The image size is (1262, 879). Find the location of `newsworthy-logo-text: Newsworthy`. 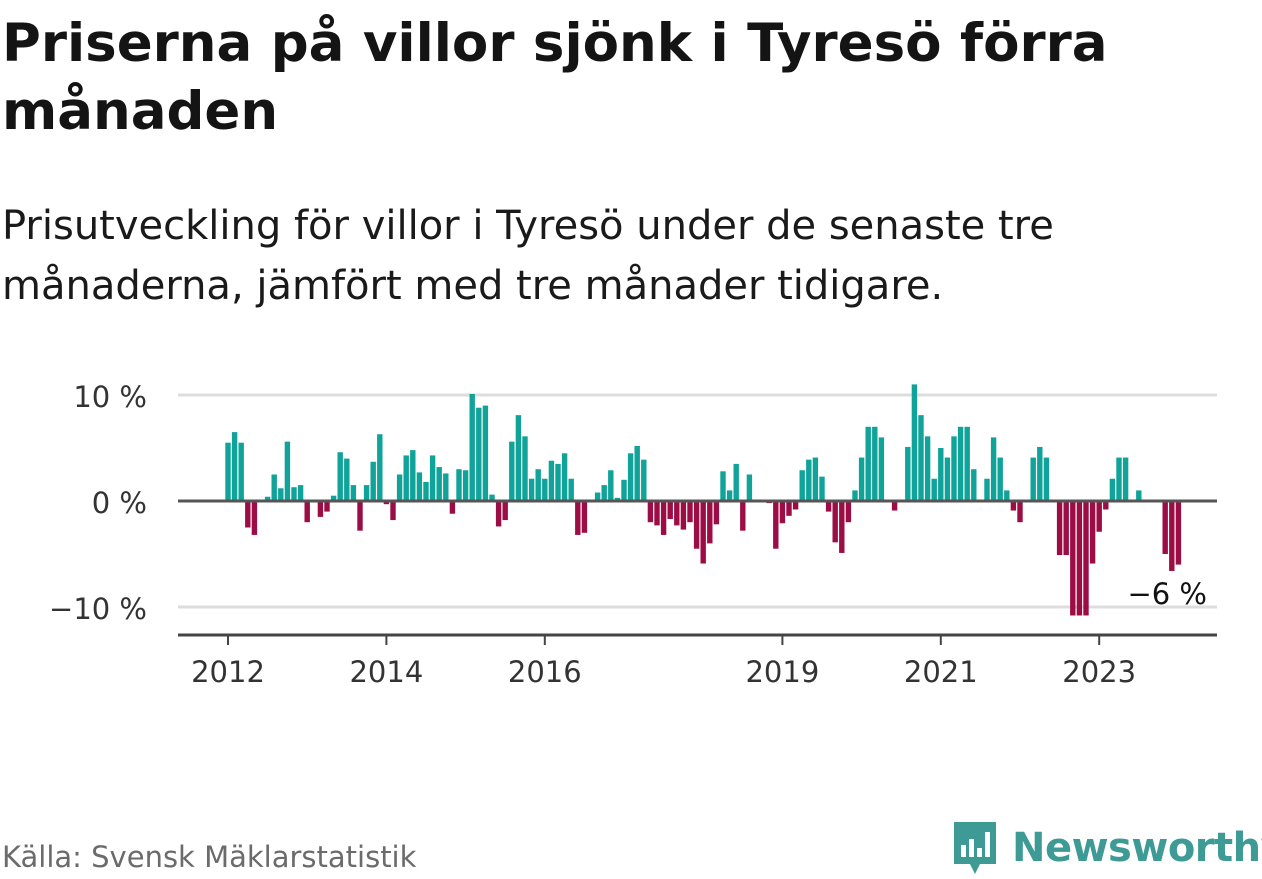

newsworthy-logo-text: Newsworthy is located at coordinates (1137, 848).